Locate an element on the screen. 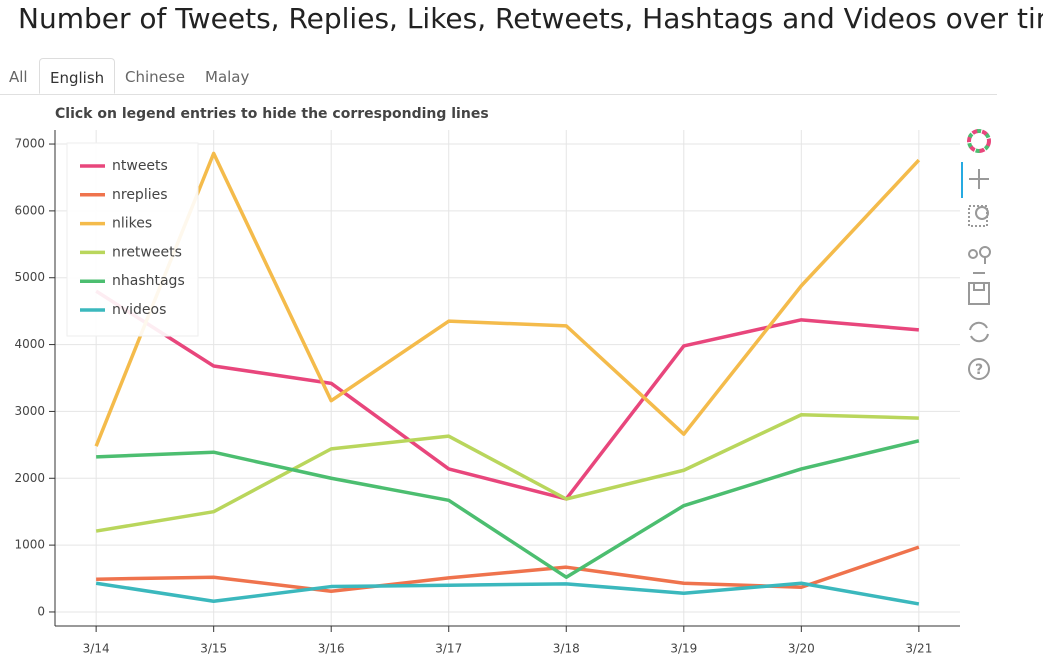 This screenshot has width=1043, height=664. legend-label: nreplies is located at coordinates (140, 195).